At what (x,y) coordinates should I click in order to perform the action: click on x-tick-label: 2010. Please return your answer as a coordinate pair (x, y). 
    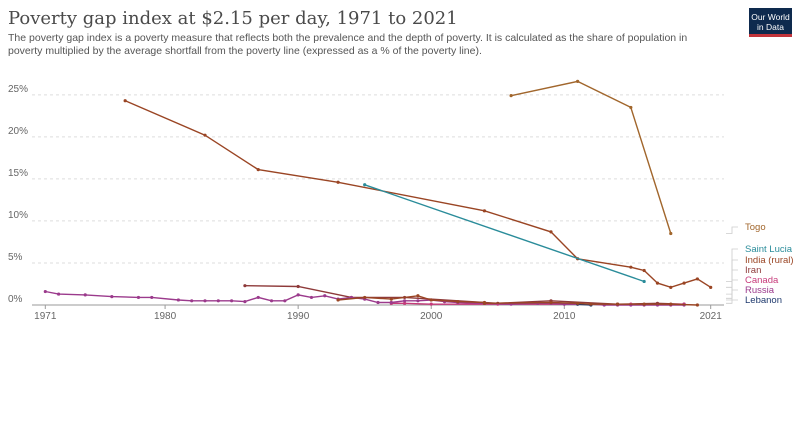
    Looking at the image, I should click on (564, 316).